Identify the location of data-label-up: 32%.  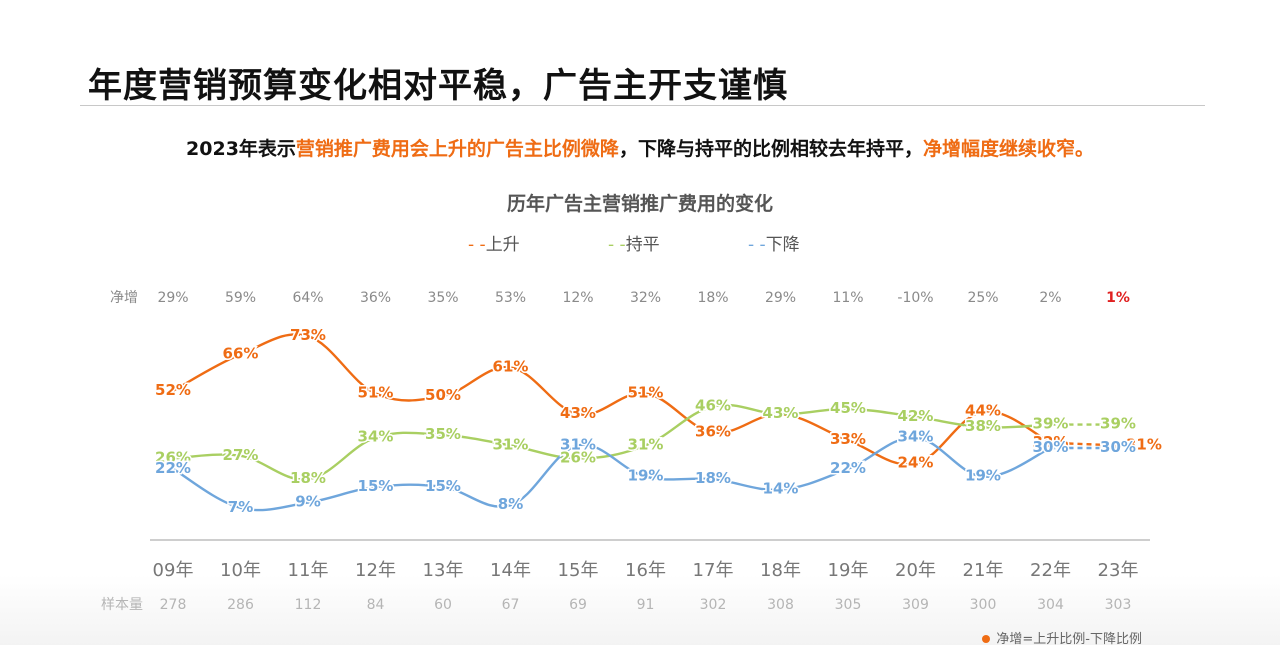
(1051, 442).